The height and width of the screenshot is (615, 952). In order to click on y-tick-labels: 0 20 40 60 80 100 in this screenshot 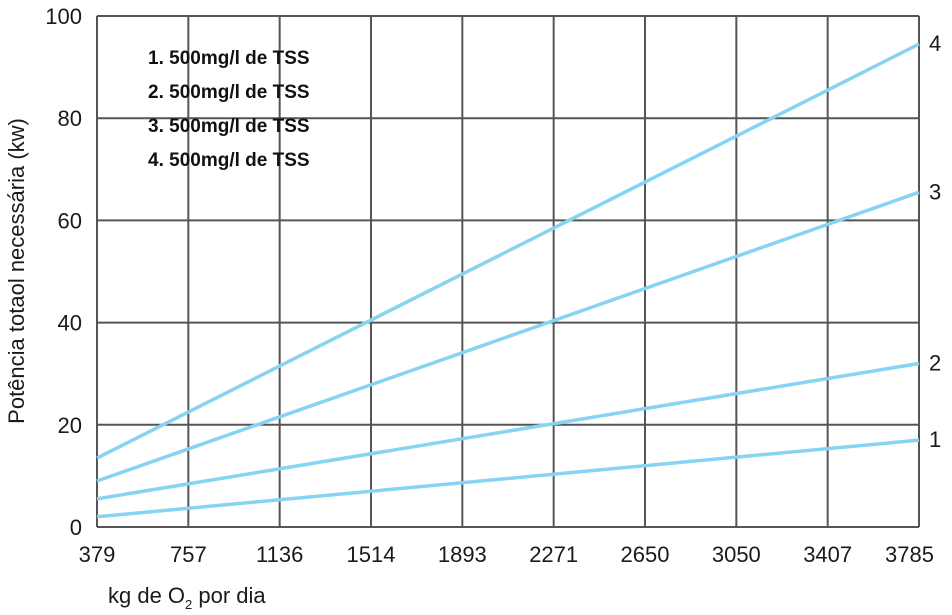, I will do `click(63, 272)`.